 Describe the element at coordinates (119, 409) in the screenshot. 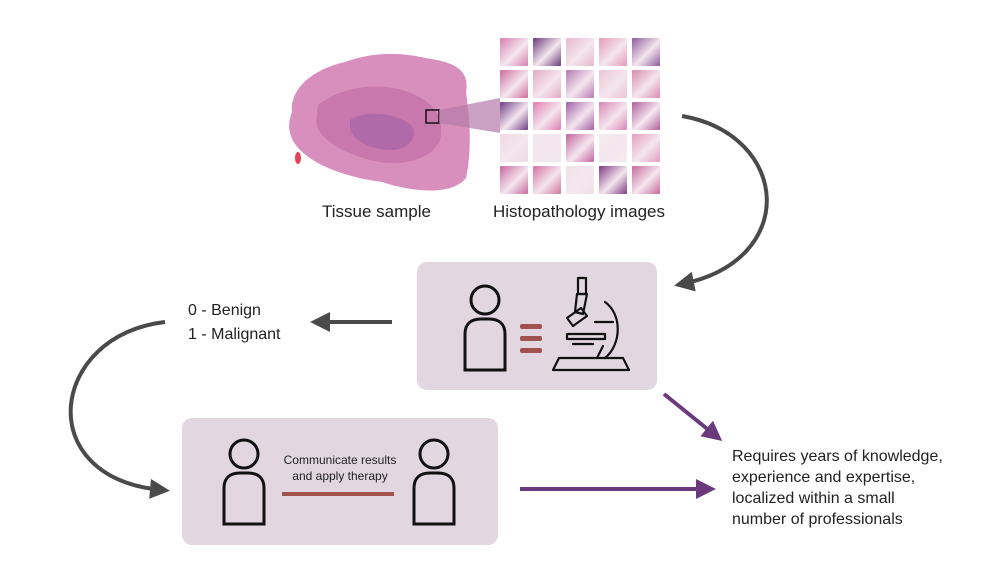

I see `arrow-classification-to-communication` at that location.